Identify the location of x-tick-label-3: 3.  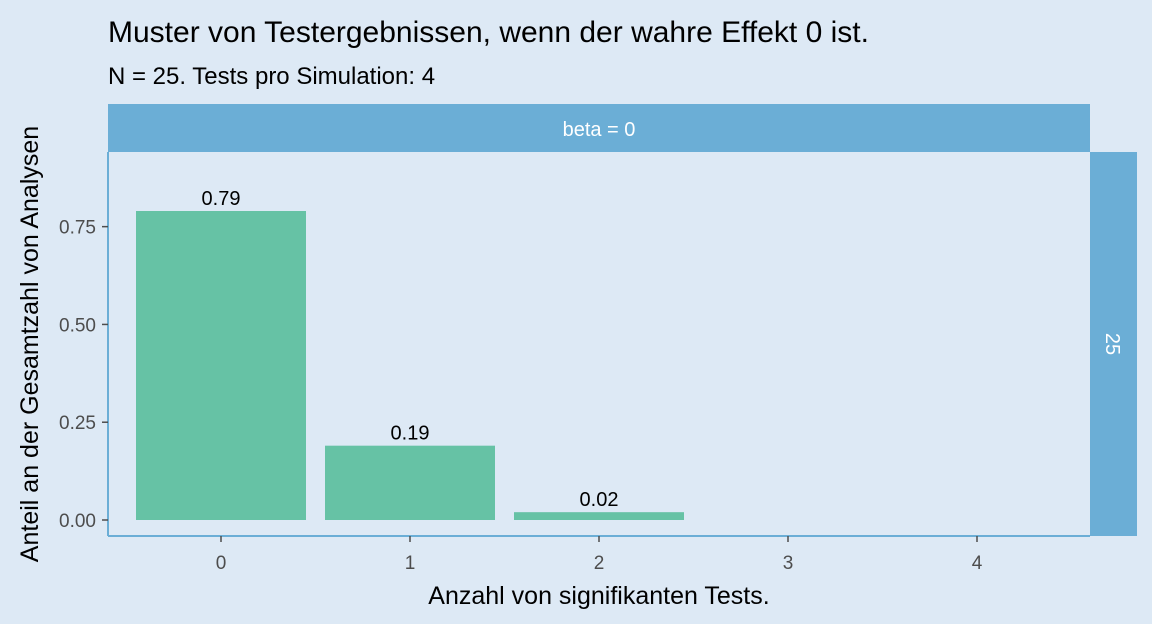
(788, 563).